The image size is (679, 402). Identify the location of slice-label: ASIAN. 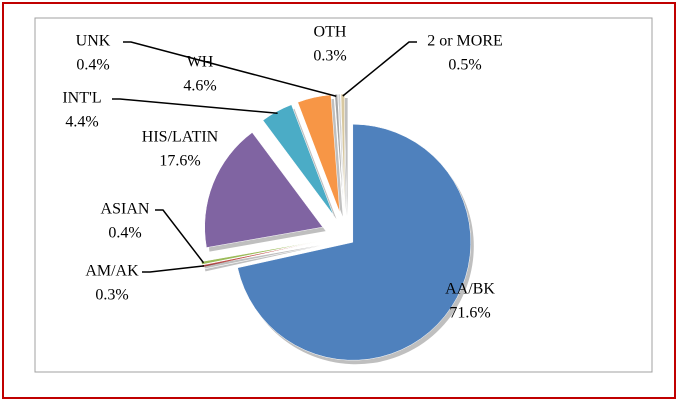
(125, 209).